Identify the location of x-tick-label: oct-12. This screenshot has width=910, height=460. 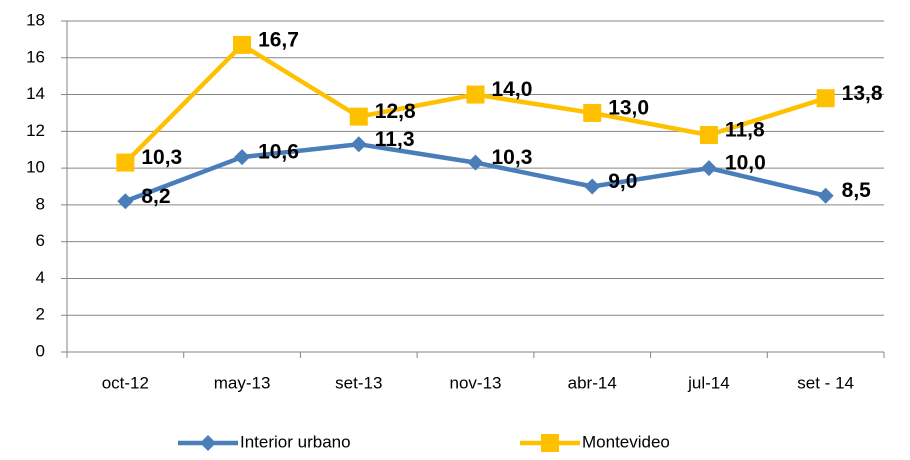
(125, 382).